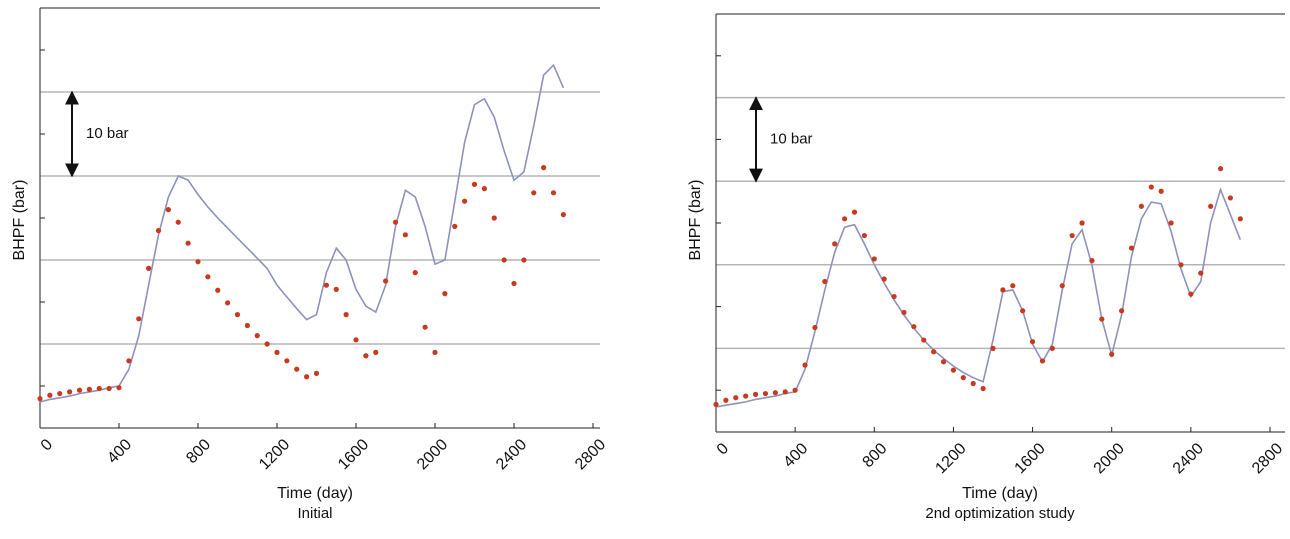 Image resolution: width=1290 pixels, height=539 pixels. Describe the element at coordinates (590, 454) in the screenshot. I see `x-tick-label: 2800` at that location.